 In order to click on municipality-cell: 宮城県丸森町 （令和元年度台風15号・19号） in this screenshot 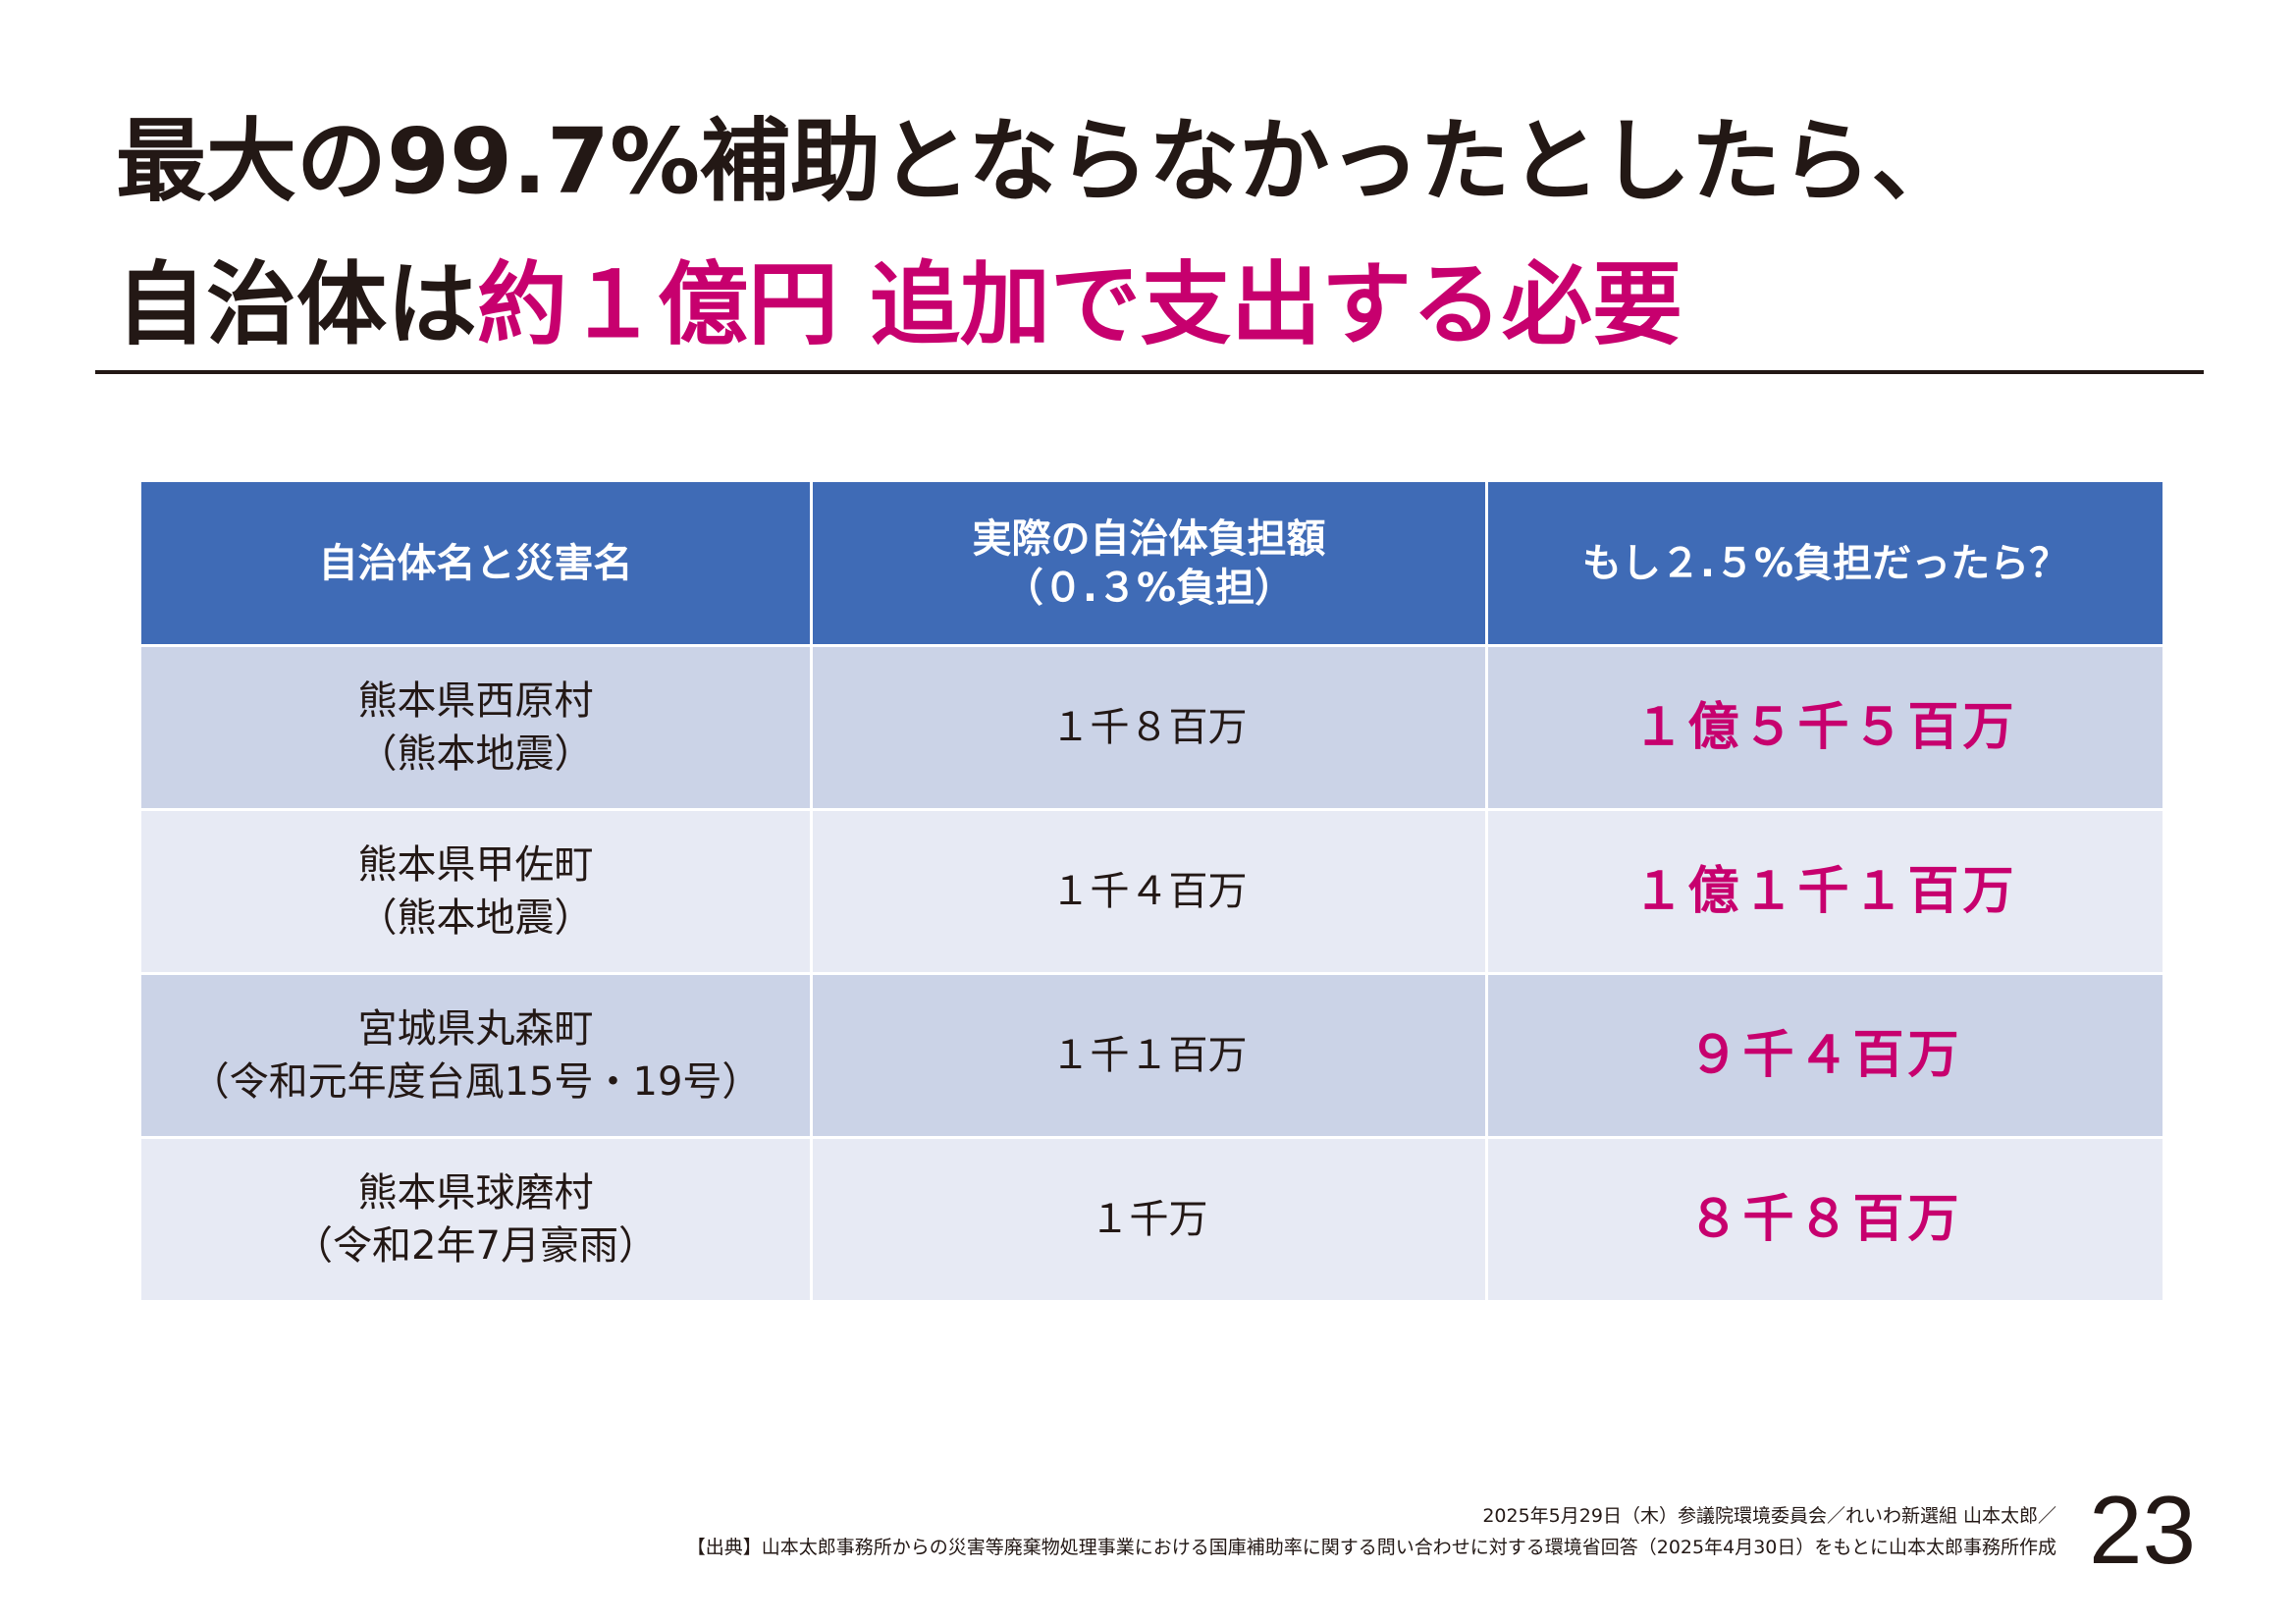, I will do `click(475, 1055)`.